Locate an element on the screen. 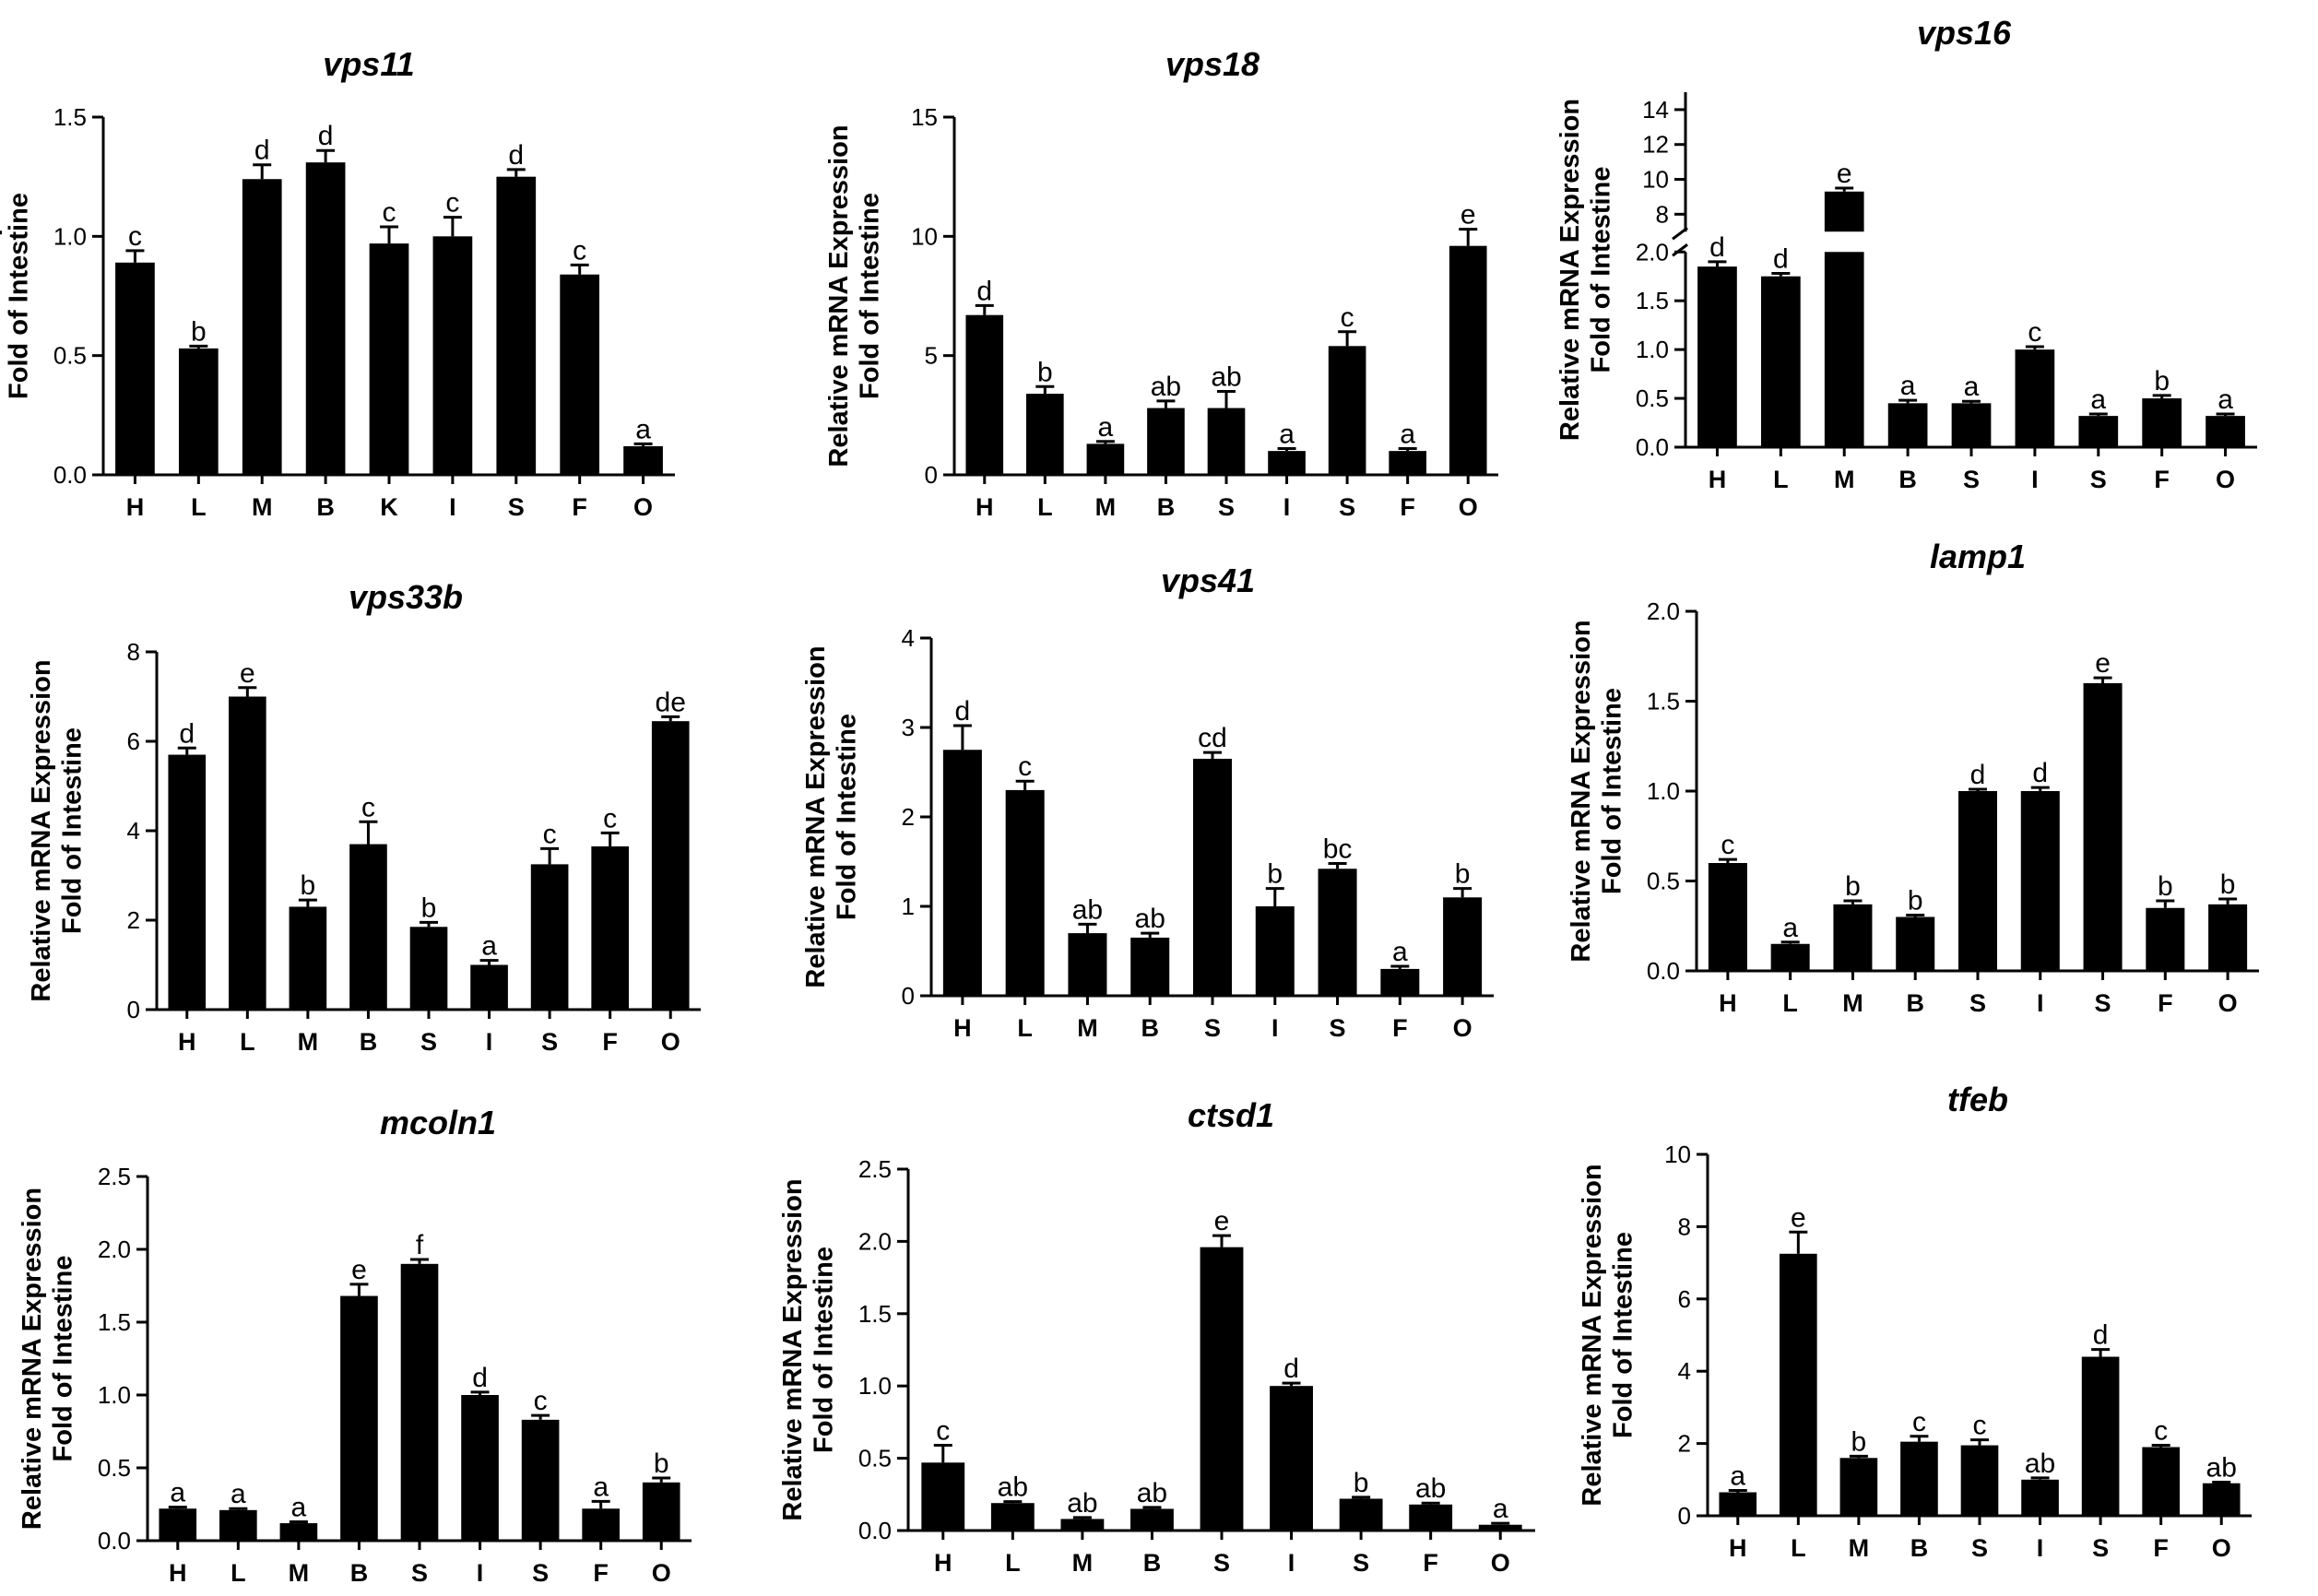 Image resolution: width=2318 pixels, height=1596 pixels. significance-letter: f is located at coordinates (420, 1245).